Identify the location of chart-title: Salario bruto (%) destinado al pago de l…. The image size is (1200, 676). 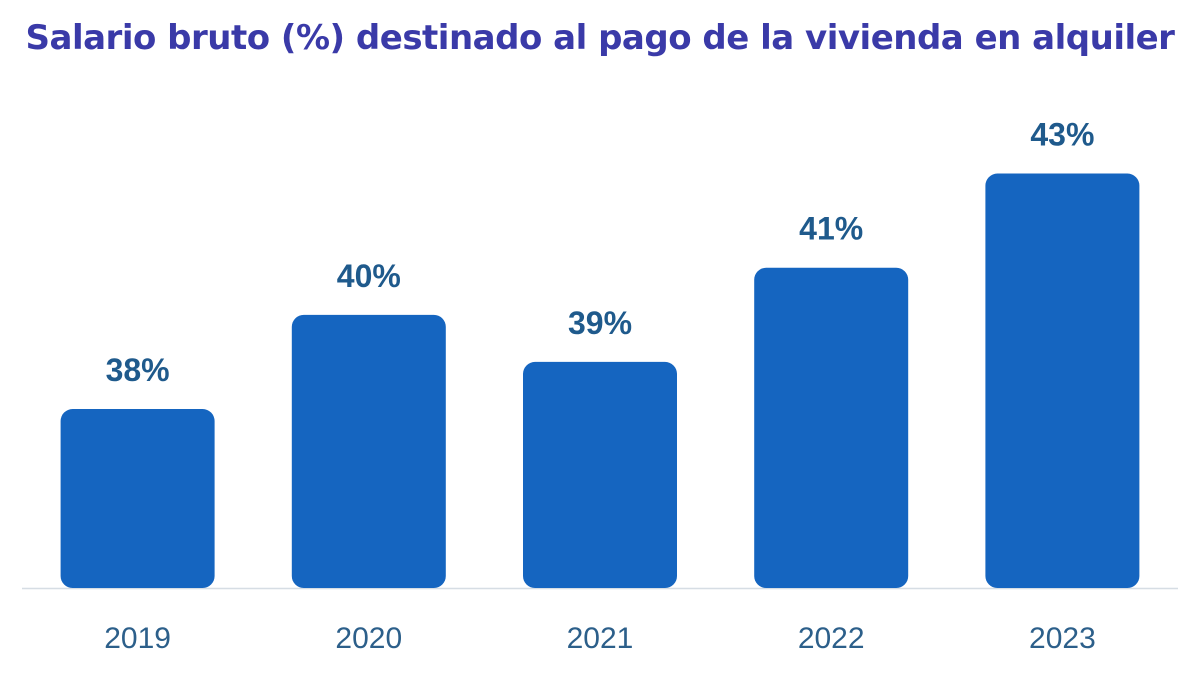
(600, 38).